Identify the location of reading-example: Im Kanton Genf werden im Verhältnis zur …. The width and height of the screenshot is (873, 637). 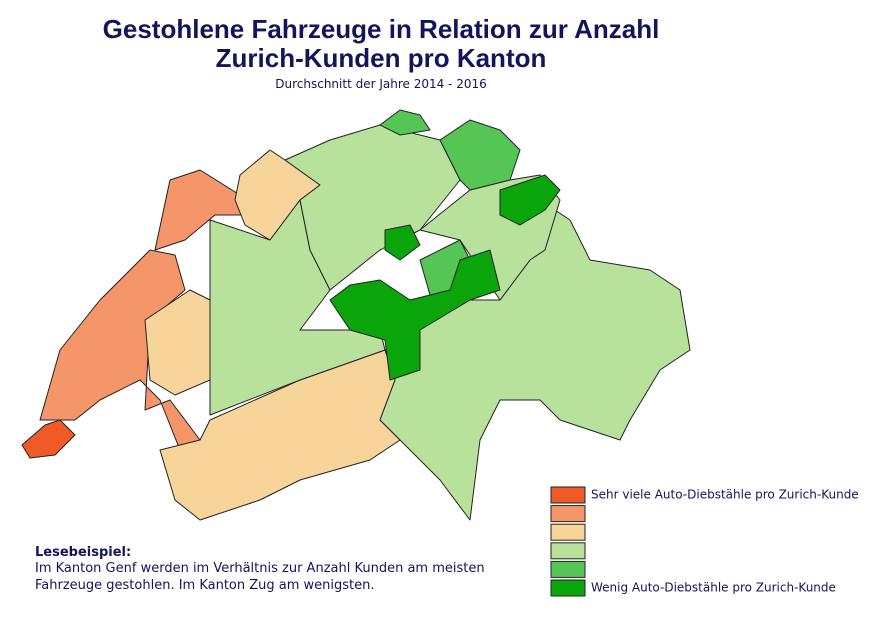
(260, 577).